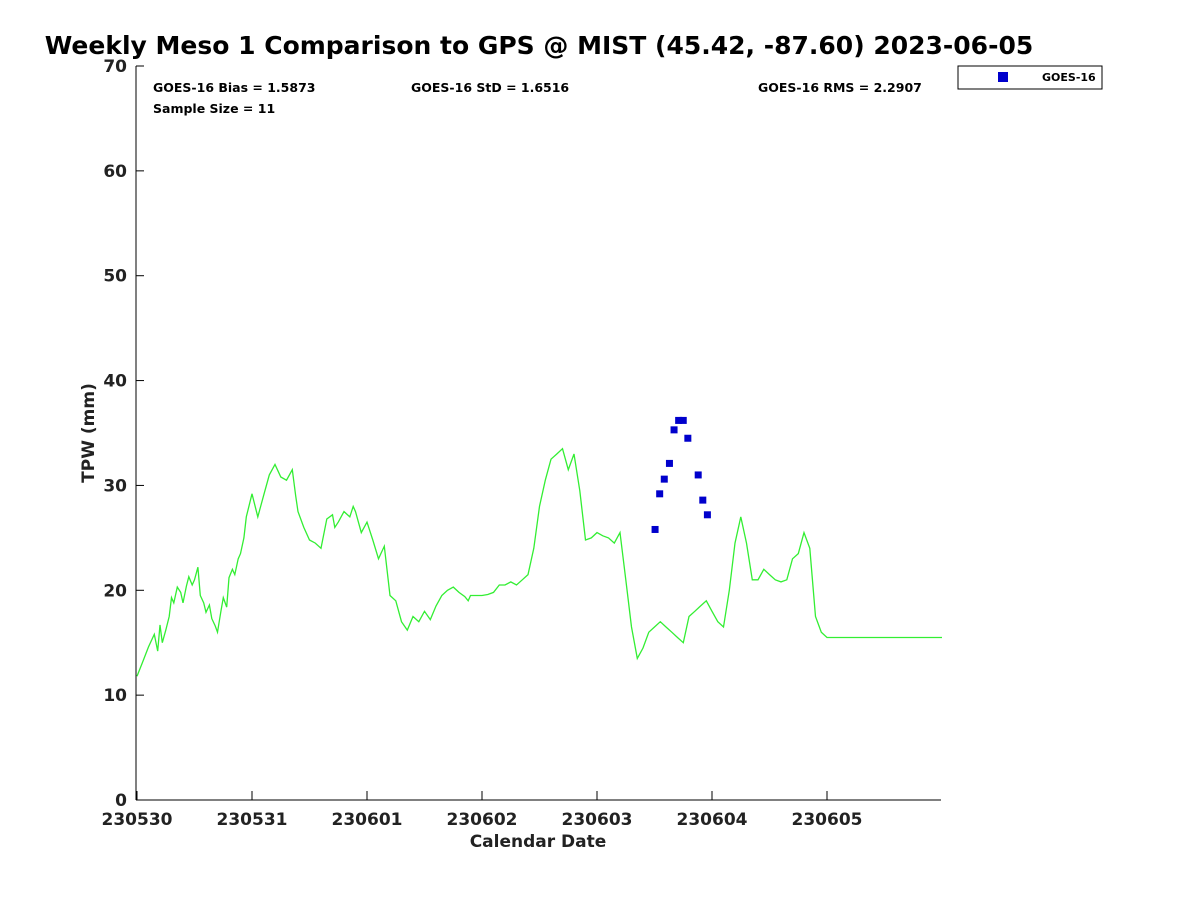  Describe the element at coordinates (115, 277) in the screenshot. I see `y-tick-label: 50` at that location.